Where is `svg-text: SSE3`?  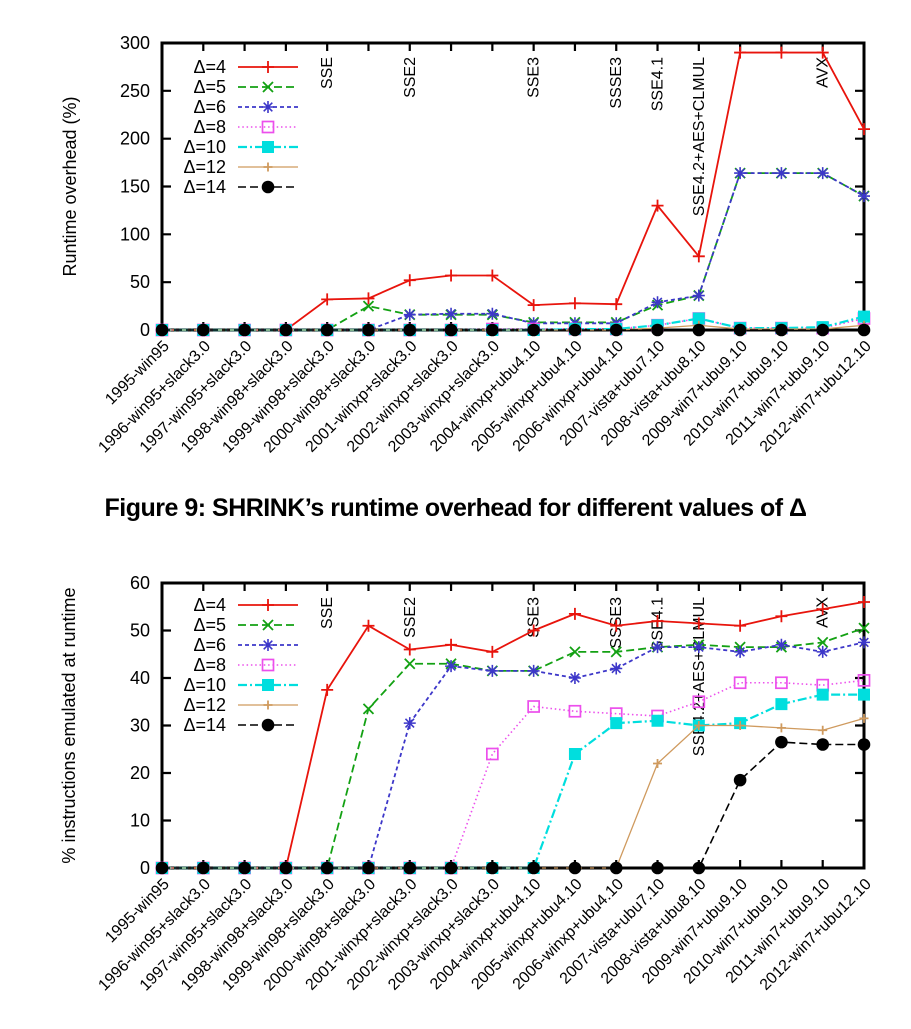
svg-text: SSE3 is located at coordinates (534, 77).